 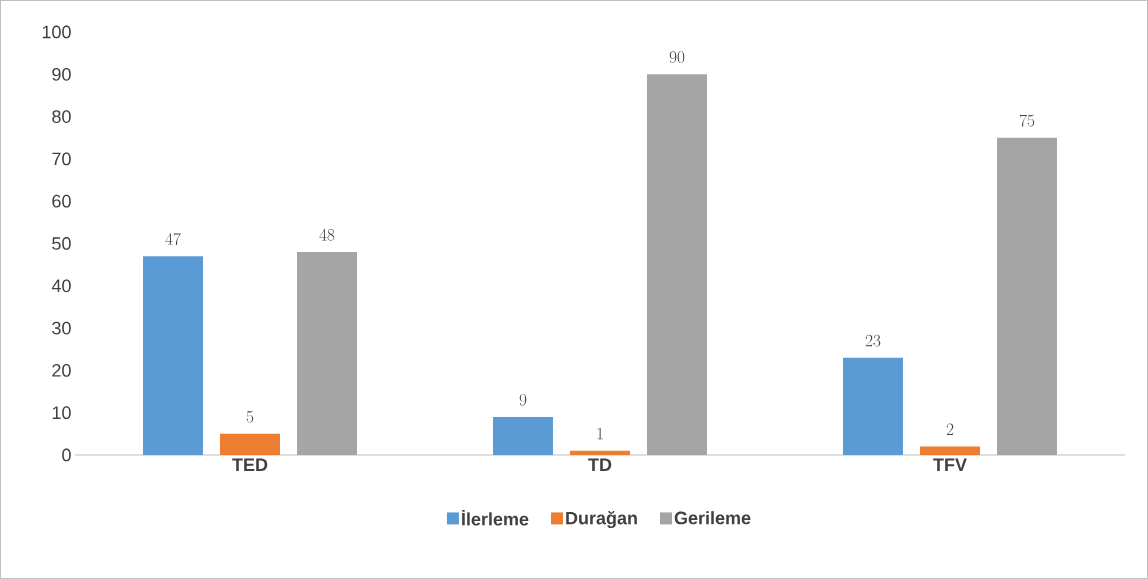 I want to click on y-tick-label: 40, so click(x=61, y=286).